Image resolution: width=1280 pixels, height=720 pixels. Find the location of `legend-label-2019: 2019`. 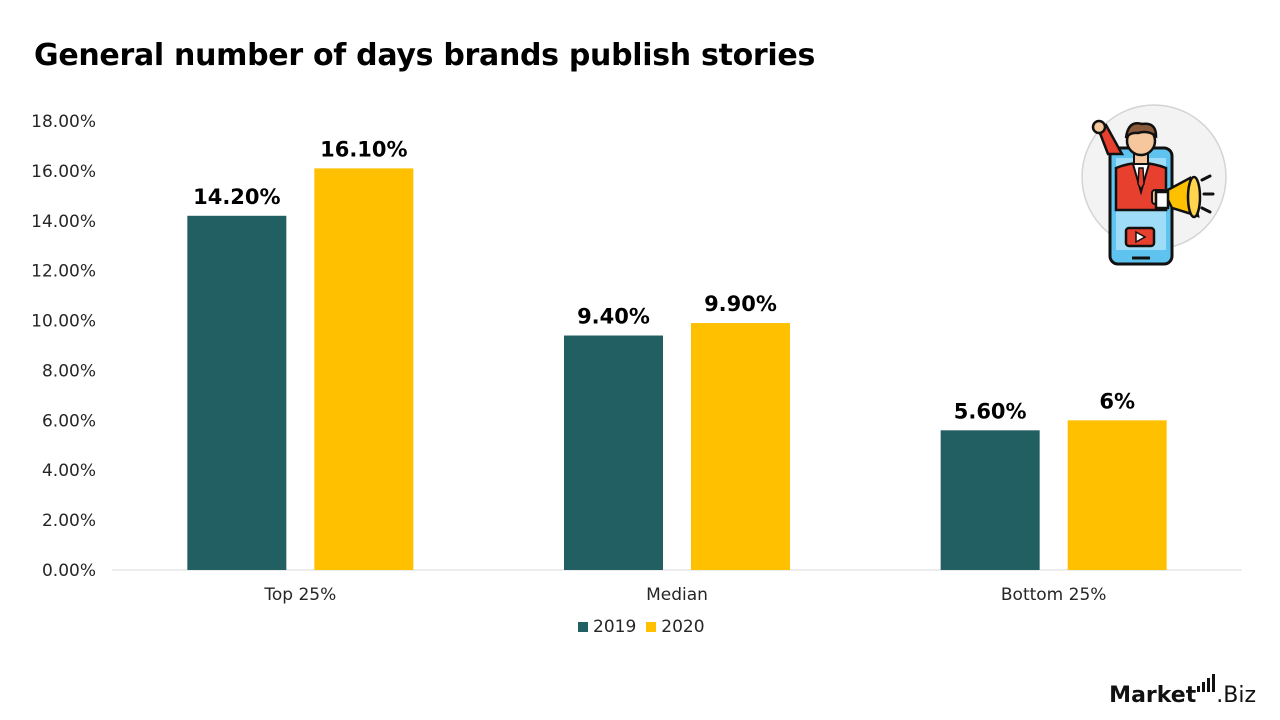

legend-label-2019: 2019 is located at coordinates (615, 627).